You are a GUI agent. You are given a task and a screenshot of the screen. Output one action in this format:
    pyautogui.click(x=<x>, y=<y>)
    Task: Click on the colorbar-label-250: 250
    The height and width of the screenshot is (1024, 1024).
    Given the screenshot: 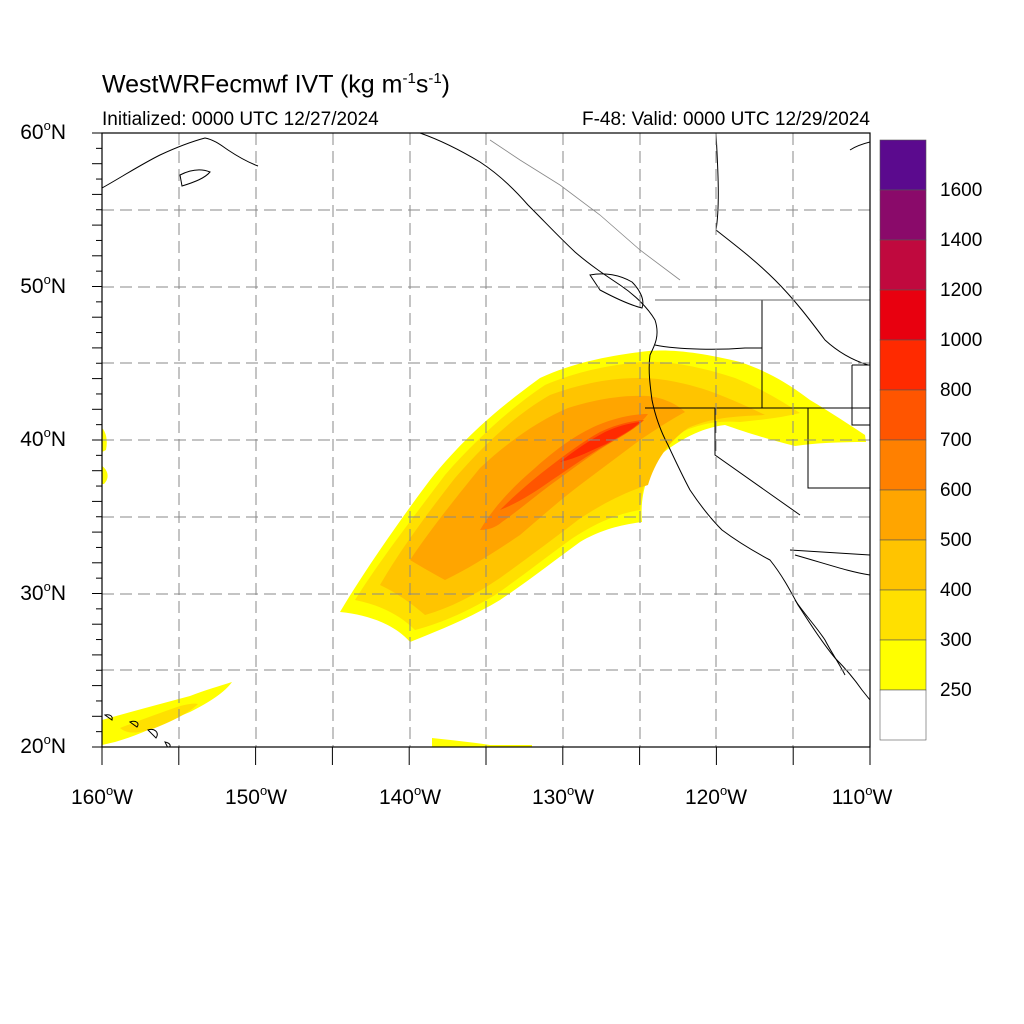 What is the action you would take?
    pyautogui.click(x=956, y=690)
    